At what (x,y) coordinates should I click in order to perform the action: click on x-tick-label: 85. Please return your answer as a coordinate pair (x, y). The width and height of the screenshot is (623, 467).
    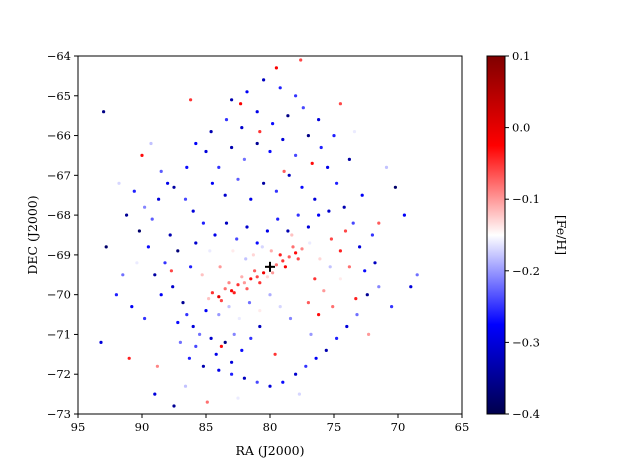
    Looking at the image, I should click on (206, 427).